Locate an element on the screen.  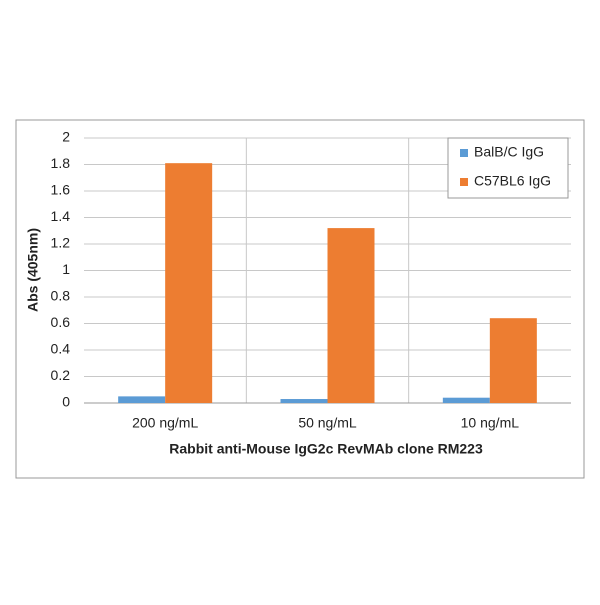
legend-label: C57BL6 IgG is located at coordinates (512, 181).